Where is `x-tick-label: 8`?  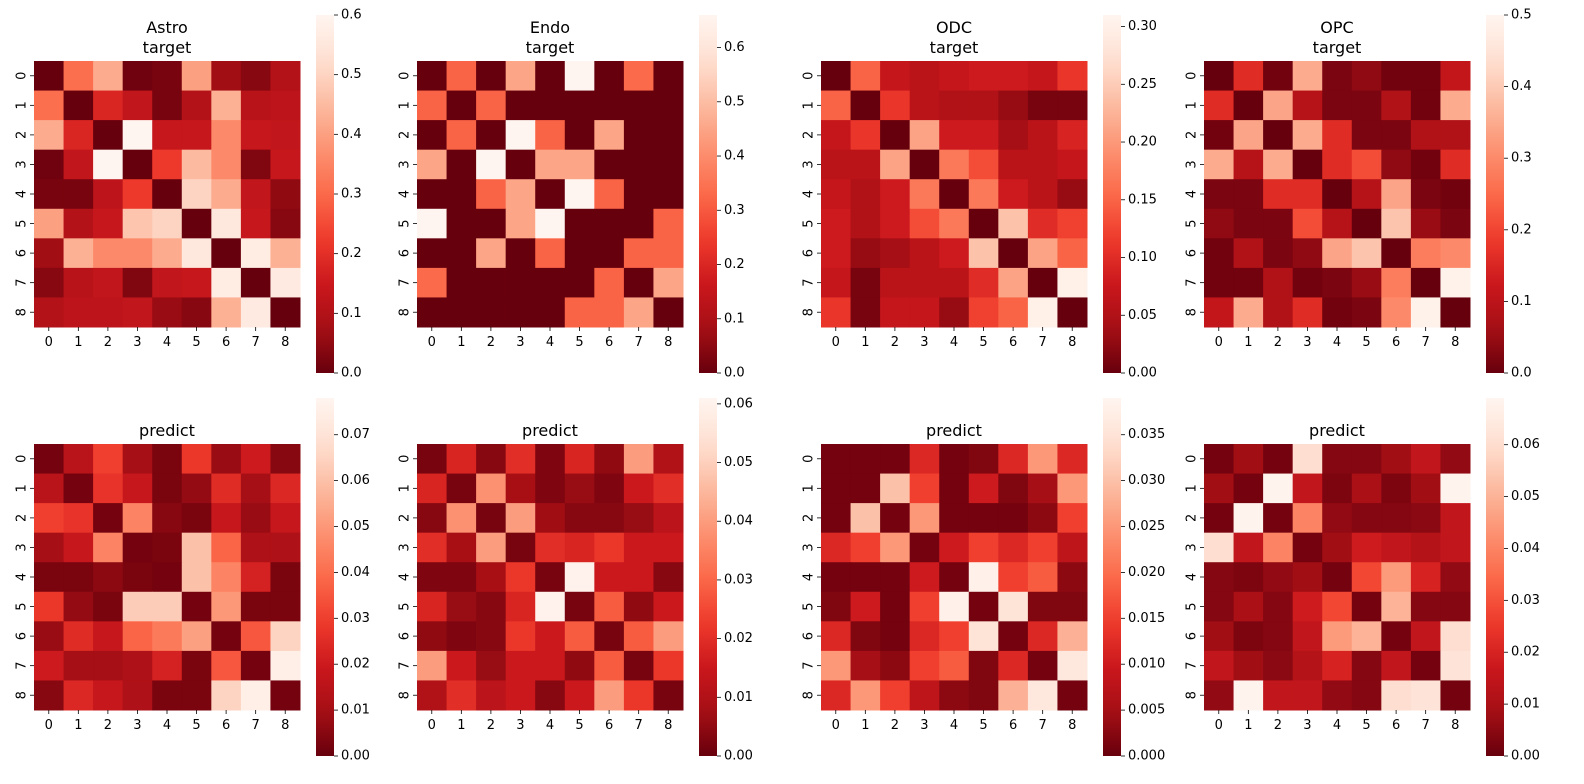 x-tick-label: 8 is located at coordinates (1455, 725).